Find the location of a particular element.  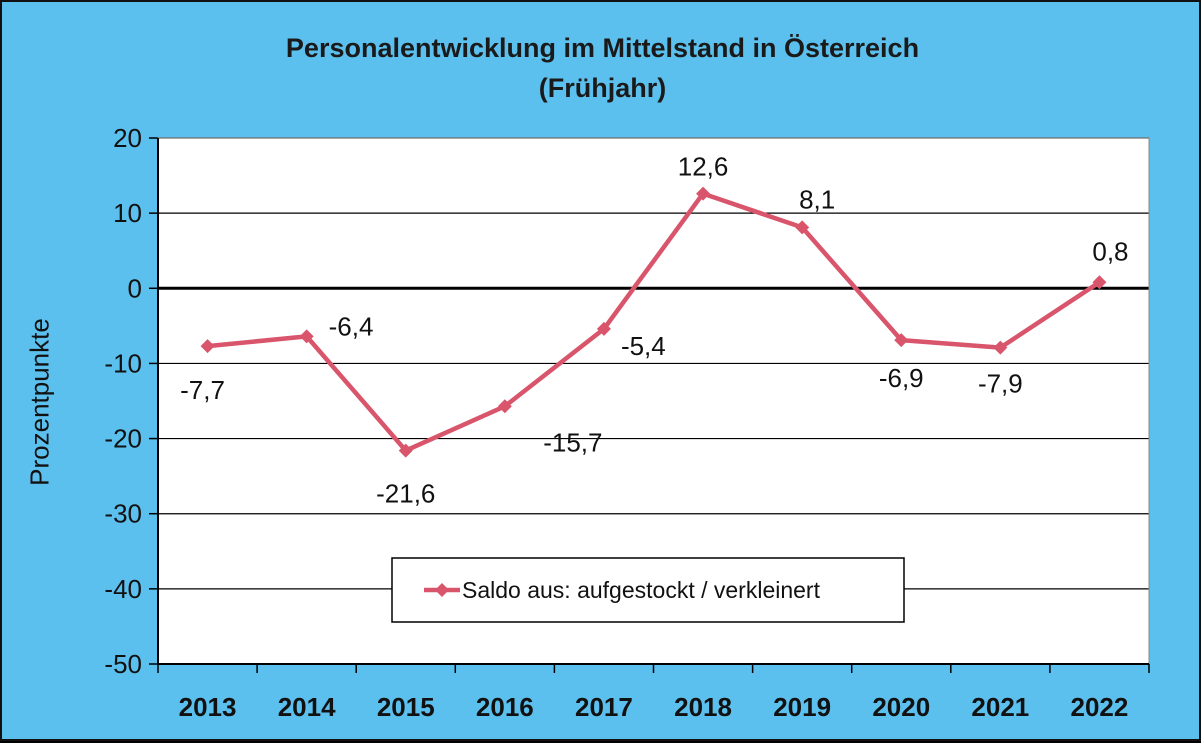

data-label: -6,9 is located at coordinates (901, 378).